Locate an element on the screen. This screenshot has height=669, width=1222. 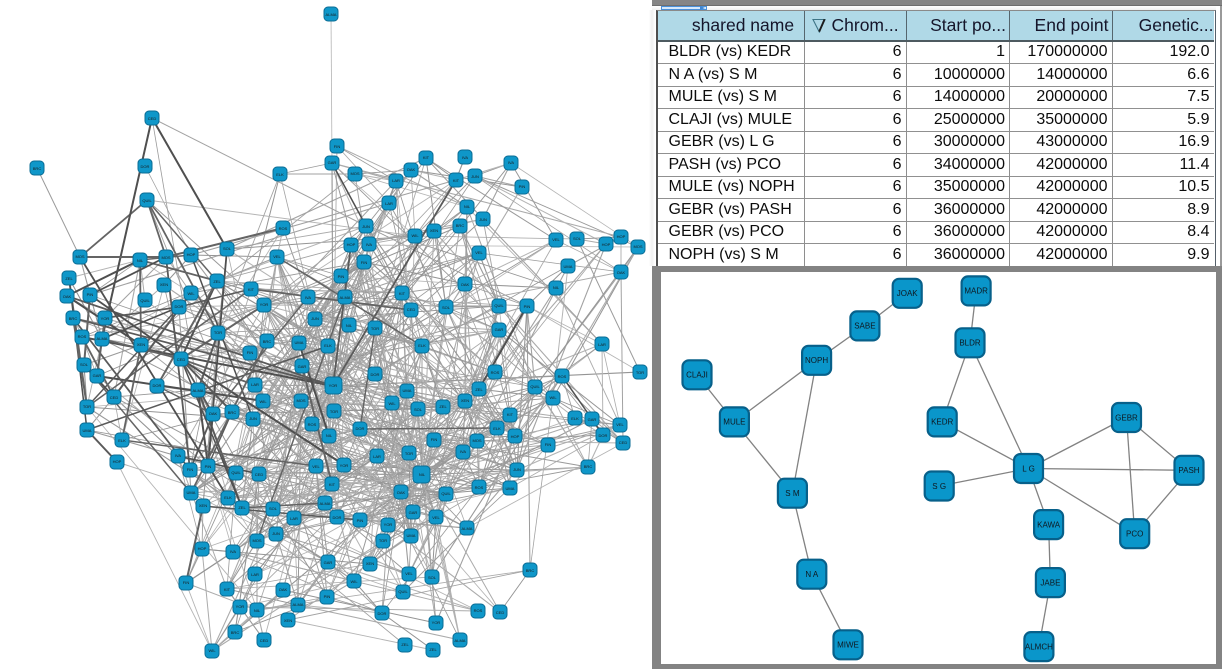
svg-text: JABE is located at coordinates (1050, 582).